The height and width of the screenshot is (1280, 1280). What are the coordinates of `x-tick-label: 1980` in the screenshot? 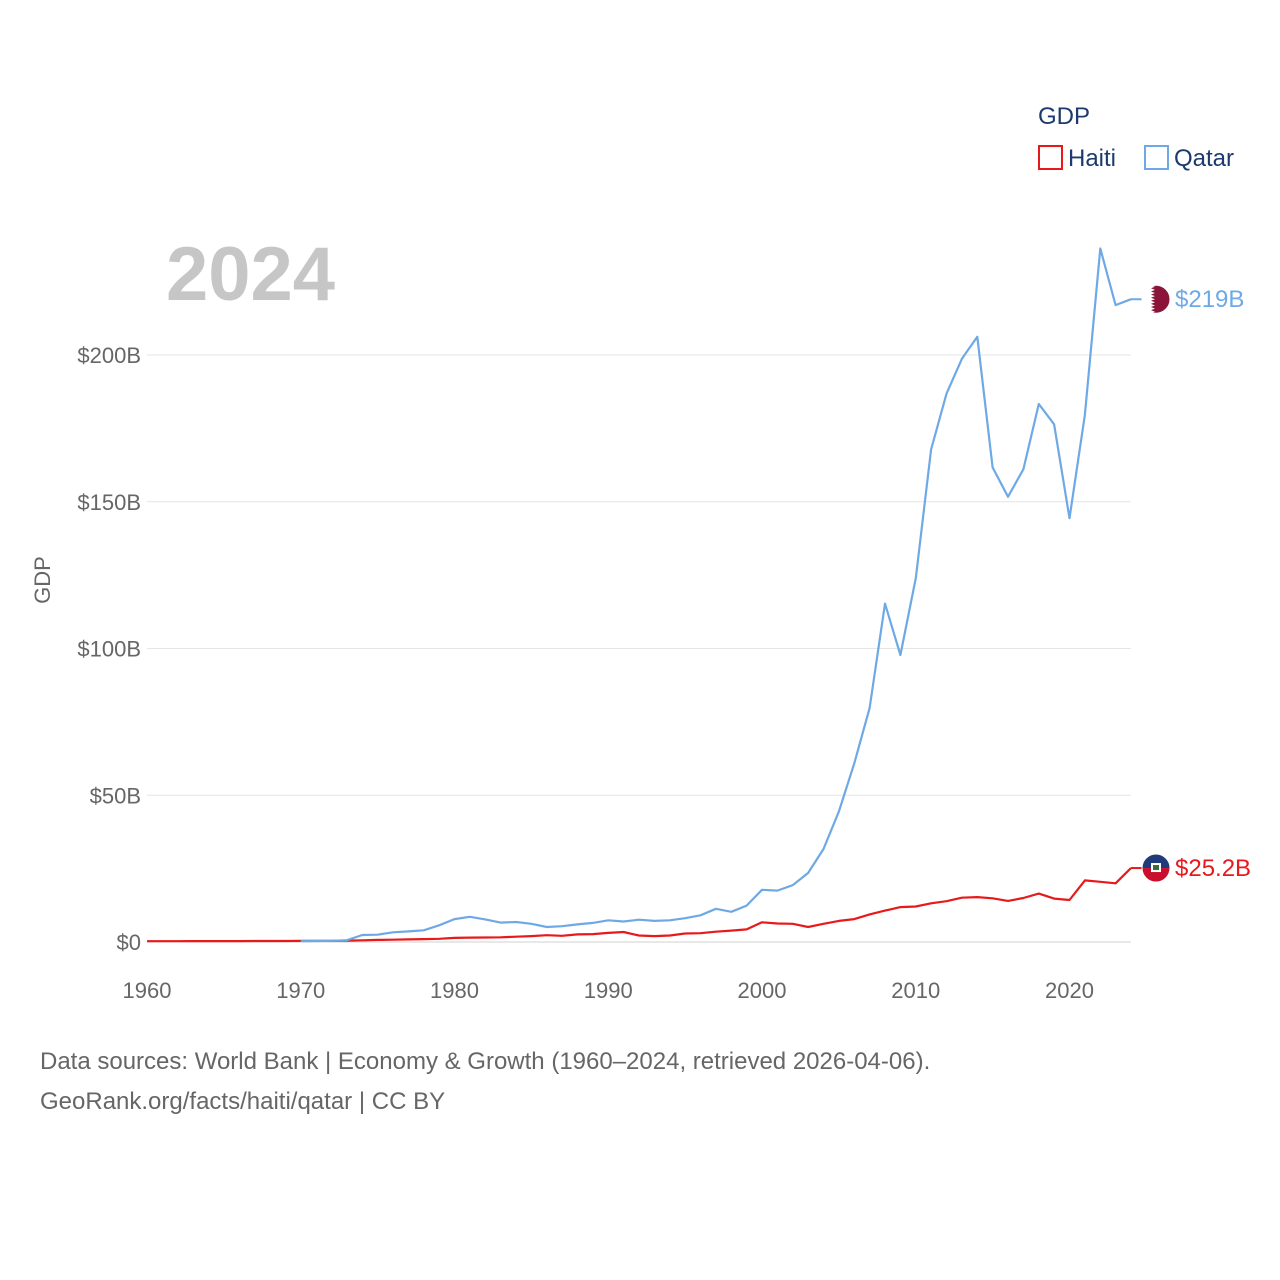 It's located at (454, 990).